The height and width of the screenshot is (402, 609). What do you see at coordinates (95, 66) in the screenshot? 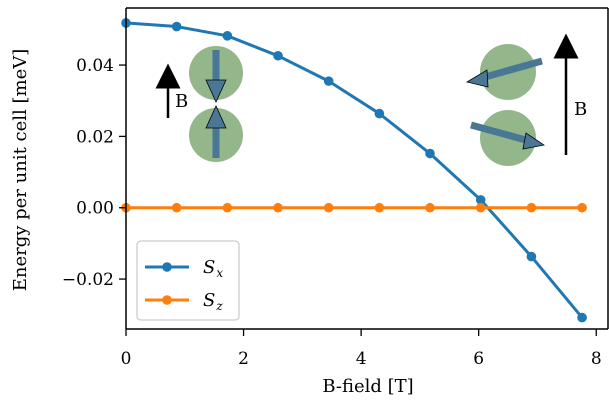
I see `y-tick-label-4: 0.04` at bounding box center [95, 66].